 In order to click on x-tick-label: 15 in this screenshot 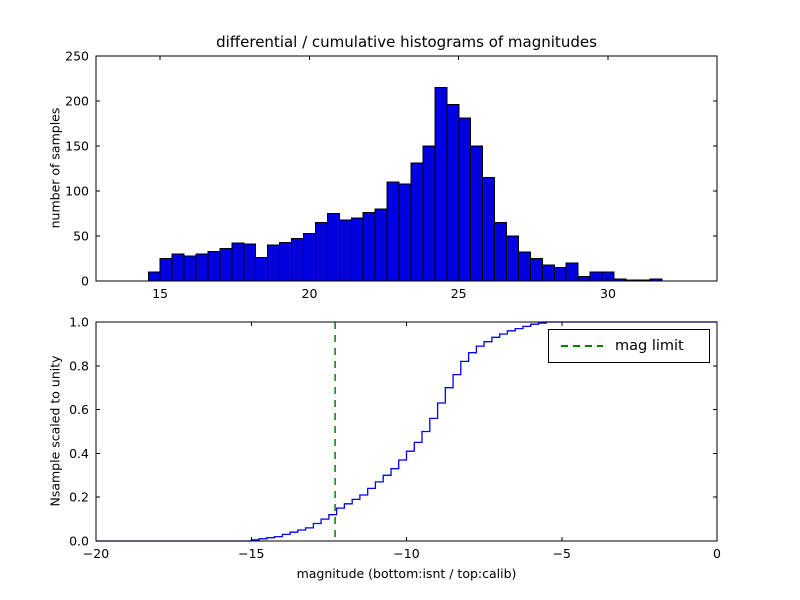, I will do `click(160, 293)`.